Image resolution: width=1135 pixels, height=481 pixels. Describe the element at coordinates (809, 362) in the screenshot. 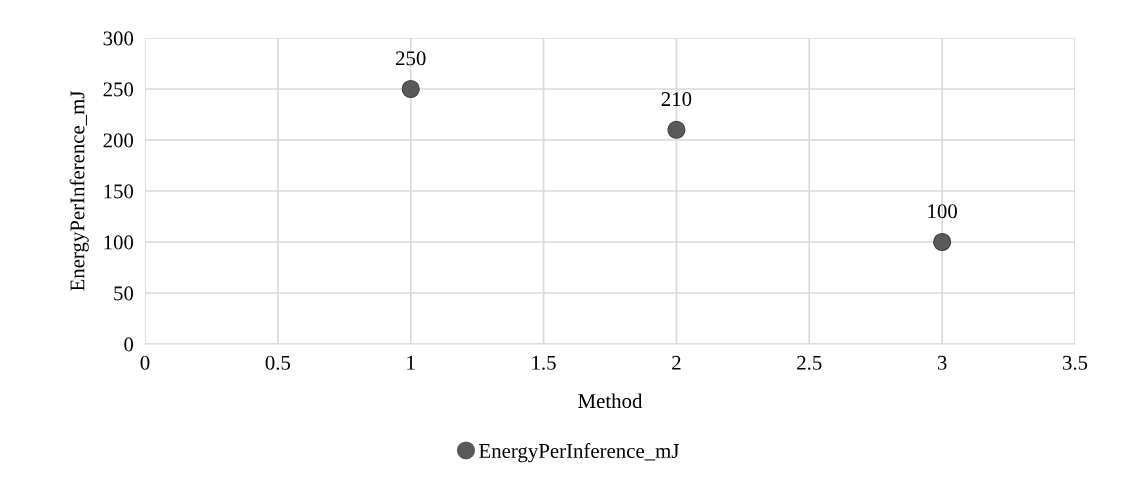

I see `x-tick-label: 2.5` at that location.